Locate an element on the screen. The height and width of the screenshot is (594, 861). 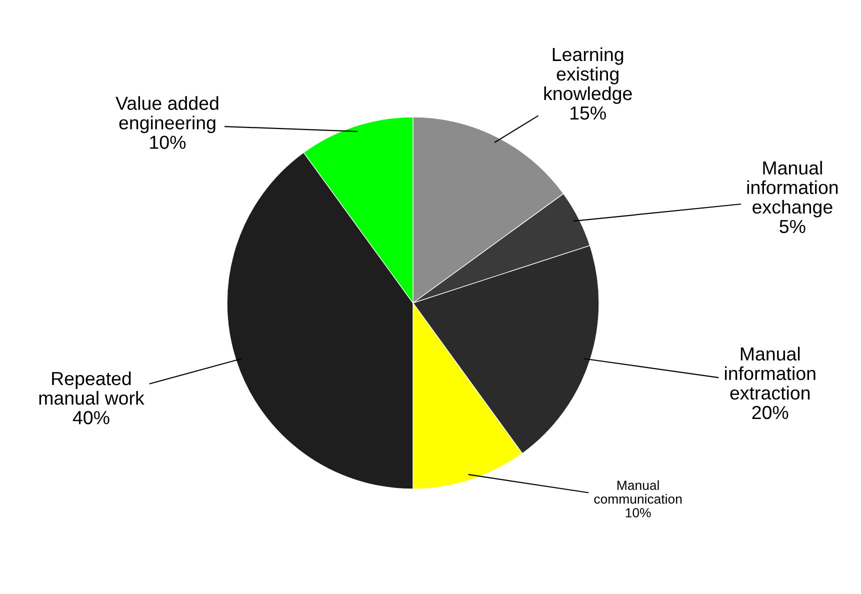
slice-label: Manual information exchange is located at coordinates (792, 189).